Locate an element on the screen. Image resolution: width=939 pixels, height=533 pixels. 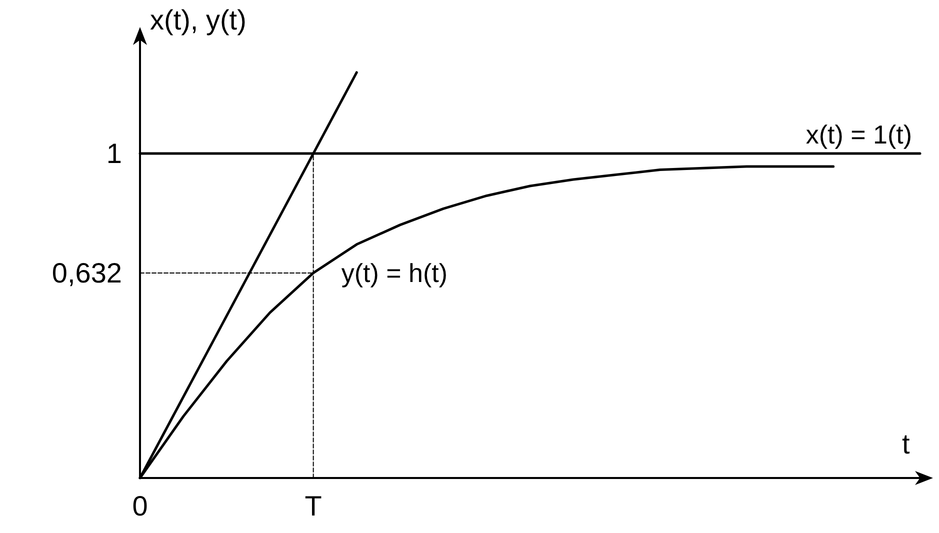
series-label: x(t) = 1(t) is located at coordinates (859, 135).